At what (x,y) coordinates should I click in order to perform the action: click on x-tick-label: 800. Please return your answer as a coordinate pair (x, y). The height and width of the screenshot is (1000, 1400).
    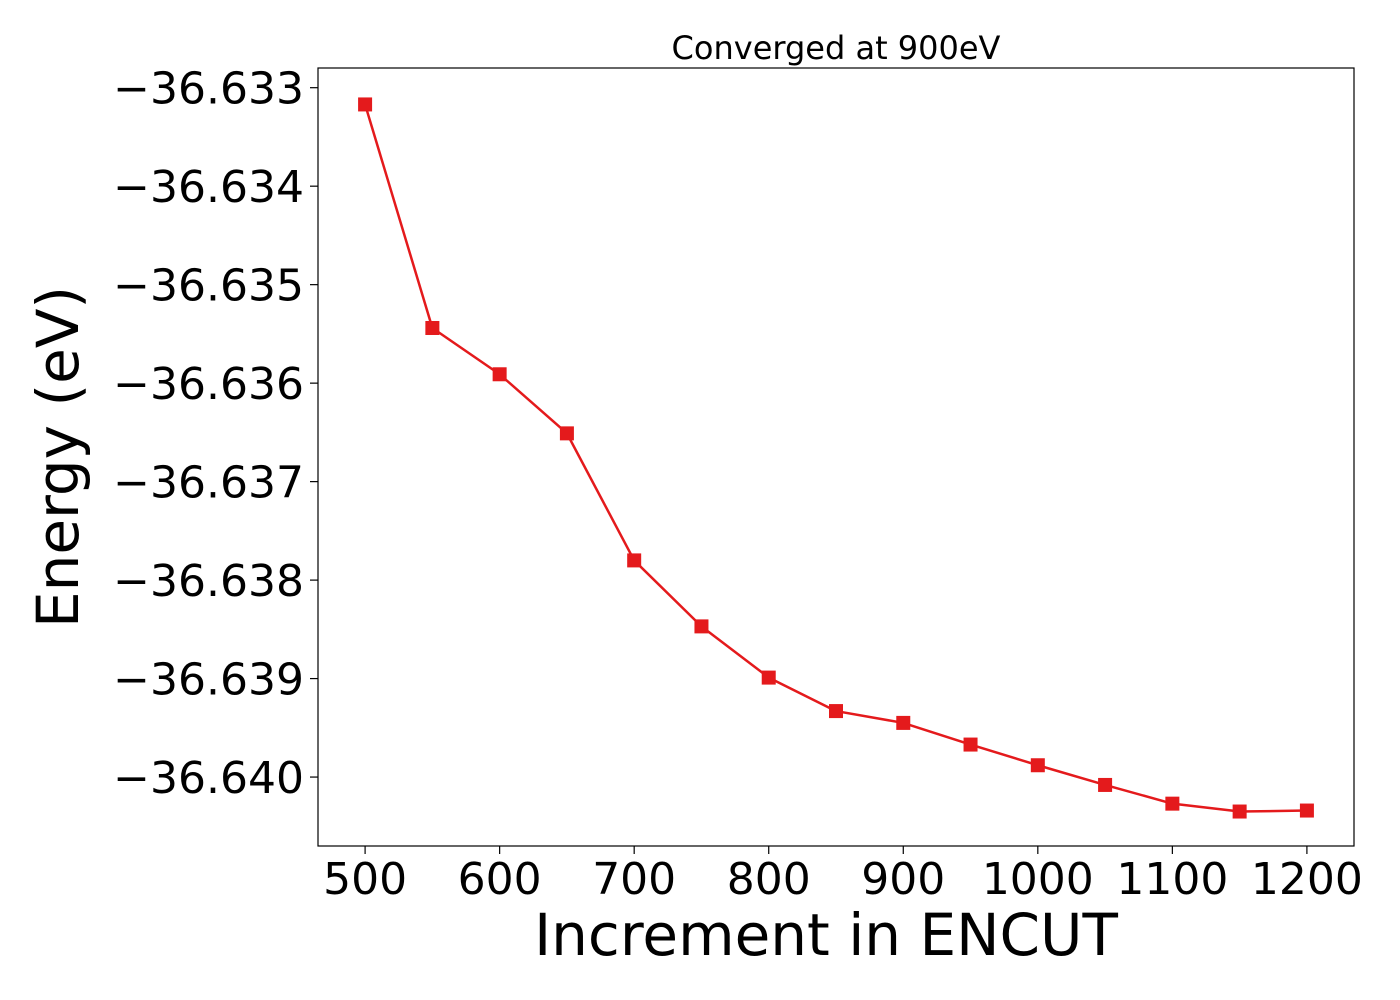
    Looking at the image, I should click on (769, 879).